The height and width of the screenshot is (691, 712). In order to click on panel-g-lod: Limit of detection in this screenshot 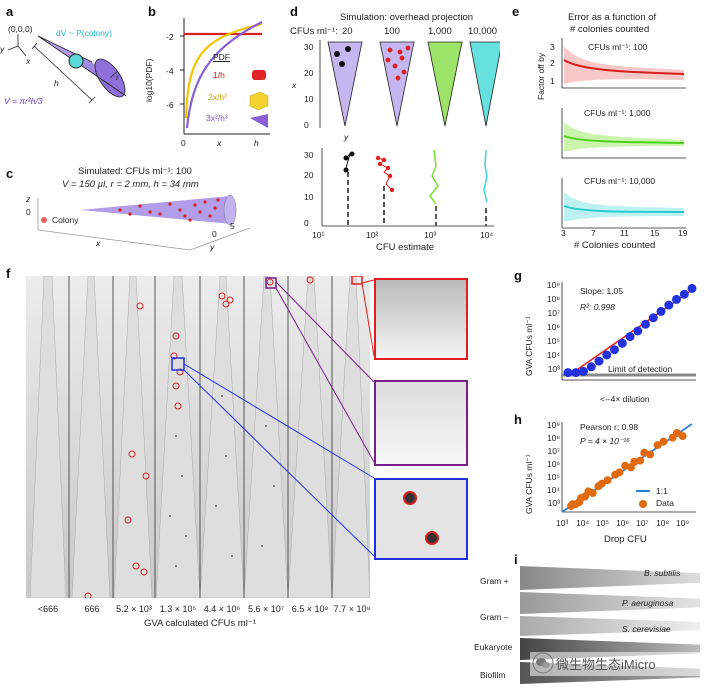, I will do `click(640, 369)`.